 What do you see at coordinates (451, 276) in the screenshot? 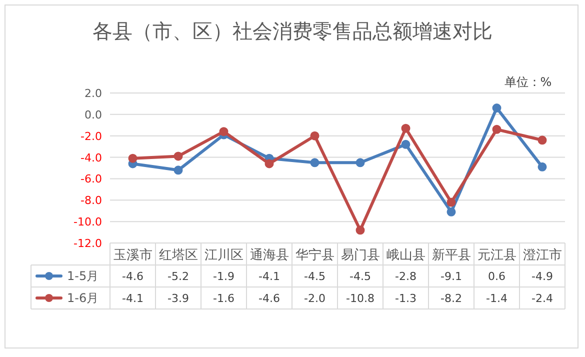
I see `data-label: -9.1` at bounding box center [451, 276].